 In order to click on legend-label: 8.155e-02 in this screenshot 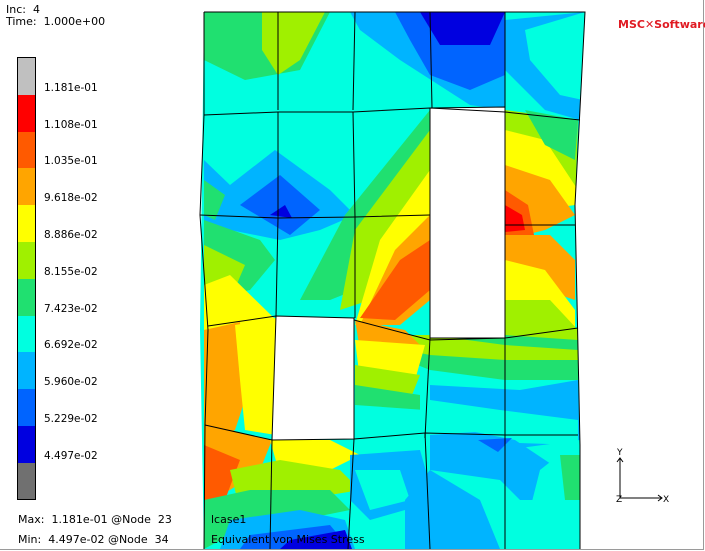, I will do `click(71, 271)`.